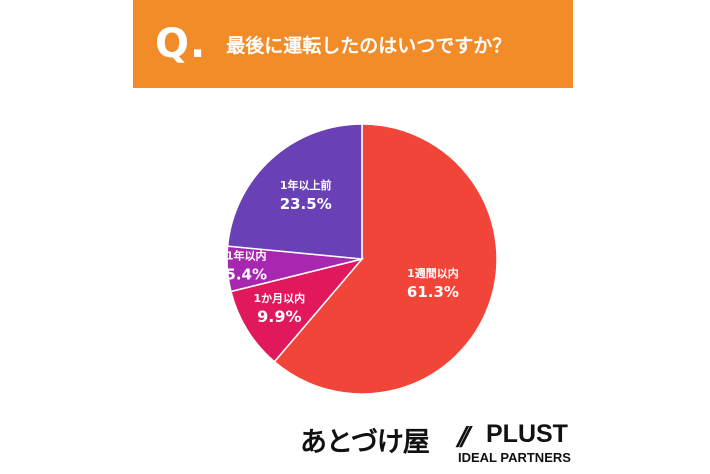 The width and height of the screenshot is (710, 474). I want to click on plust-logo-name: PLUST, so click(527, 434).